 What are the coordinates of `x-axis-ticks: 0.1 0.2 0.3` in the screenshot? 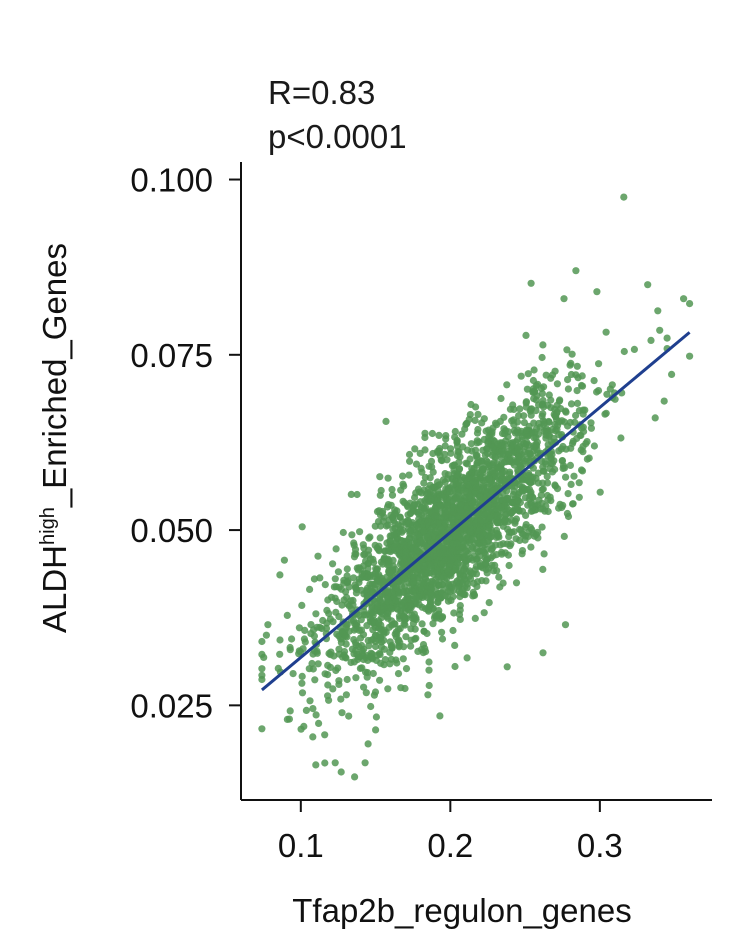 It's located at (450, 832).